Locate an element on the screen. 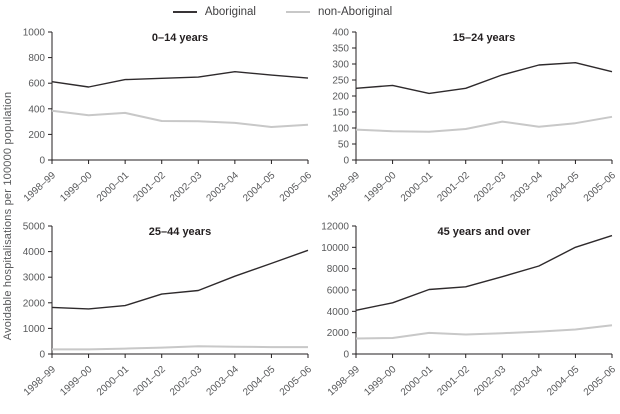  y-tick-label: 600 is located at coordinates (36, 84).